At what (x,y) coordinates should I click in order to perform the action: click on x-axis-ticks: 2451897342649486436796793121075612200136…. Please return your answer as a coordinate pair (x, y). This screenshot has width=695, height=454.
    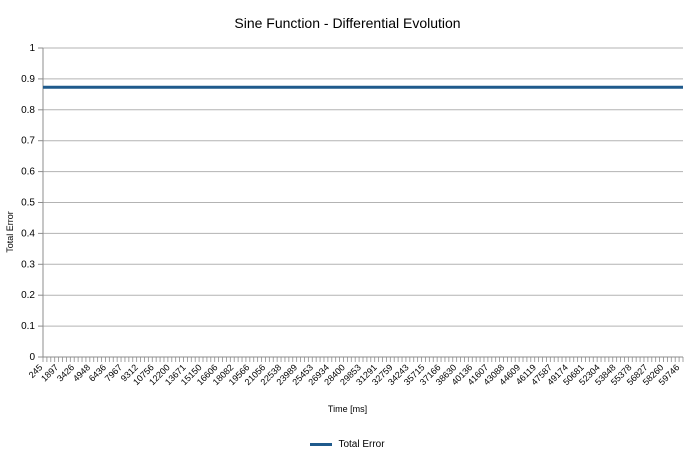
    Looking at the image, I should click on (355, 372).